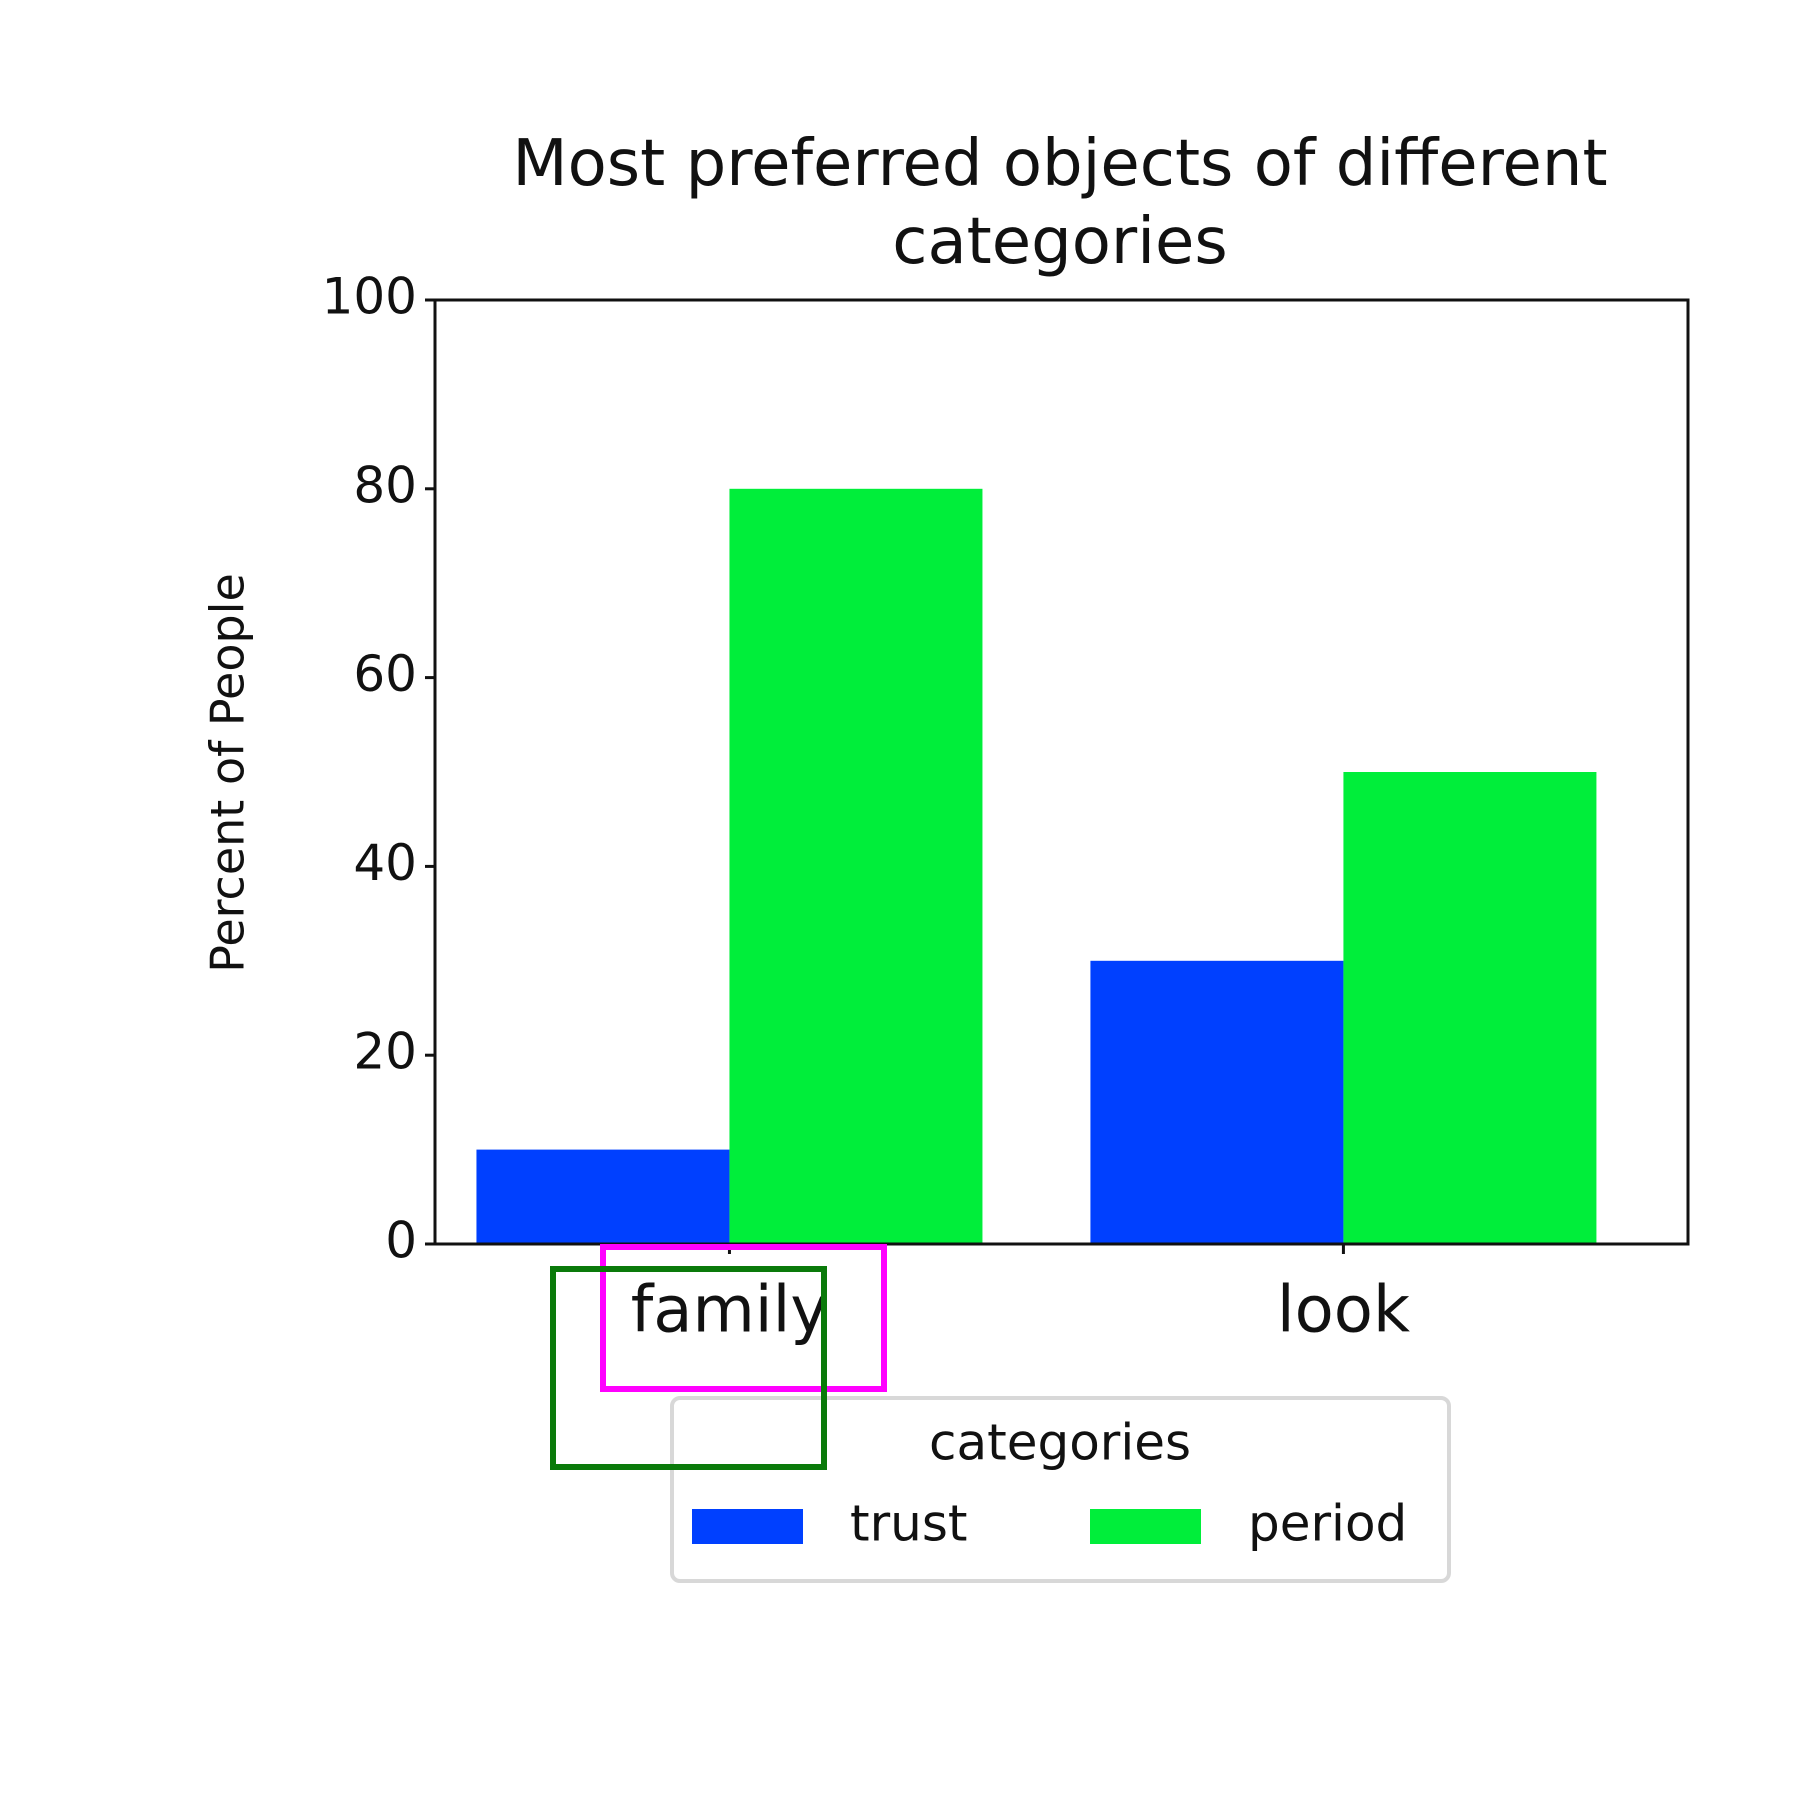 This screenshot has width=1800, height=1800. What do you see at coordinates (401, 1241) in the screenshot?
I see `y-tick-label: 0` at bounding box center [401, 1241].